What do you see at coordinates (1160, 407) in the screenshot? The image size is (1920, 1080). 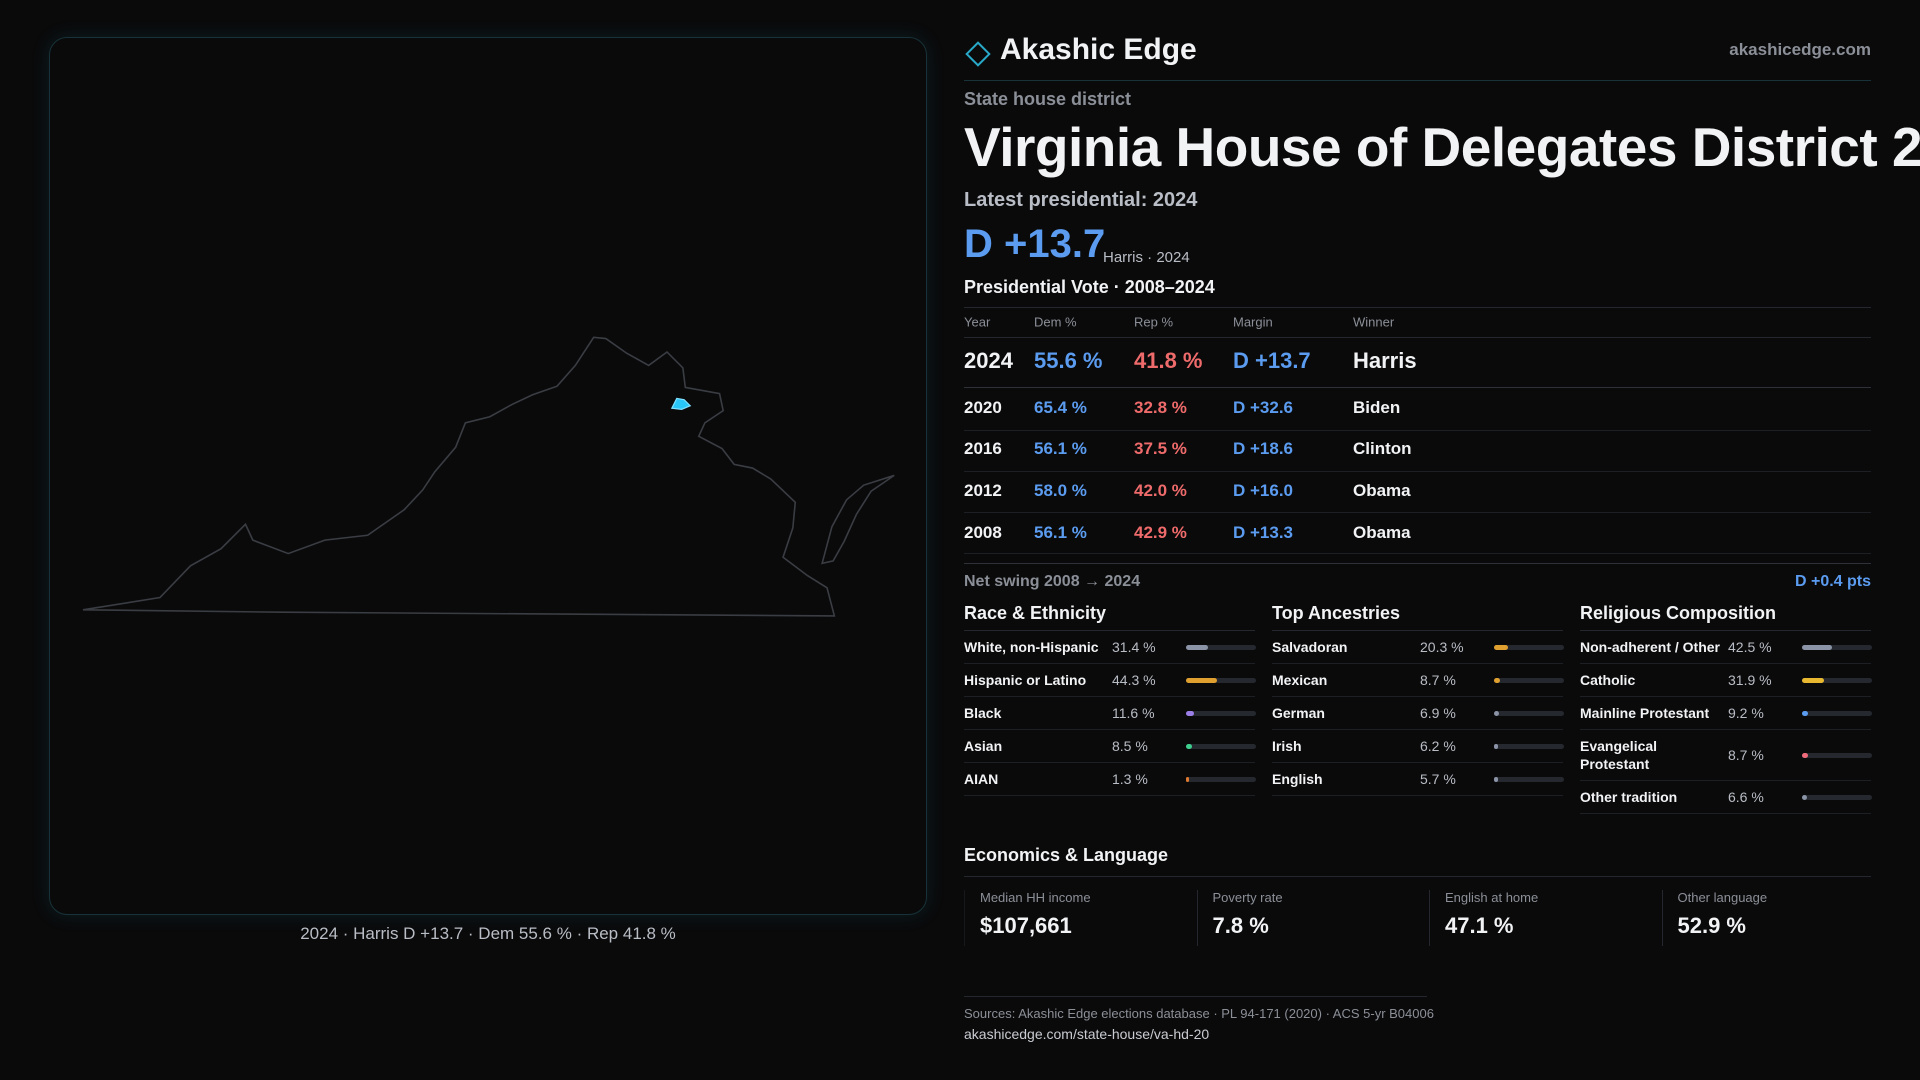 I see `table-cell: 32.8 %` at bounding box center [1160, 407].